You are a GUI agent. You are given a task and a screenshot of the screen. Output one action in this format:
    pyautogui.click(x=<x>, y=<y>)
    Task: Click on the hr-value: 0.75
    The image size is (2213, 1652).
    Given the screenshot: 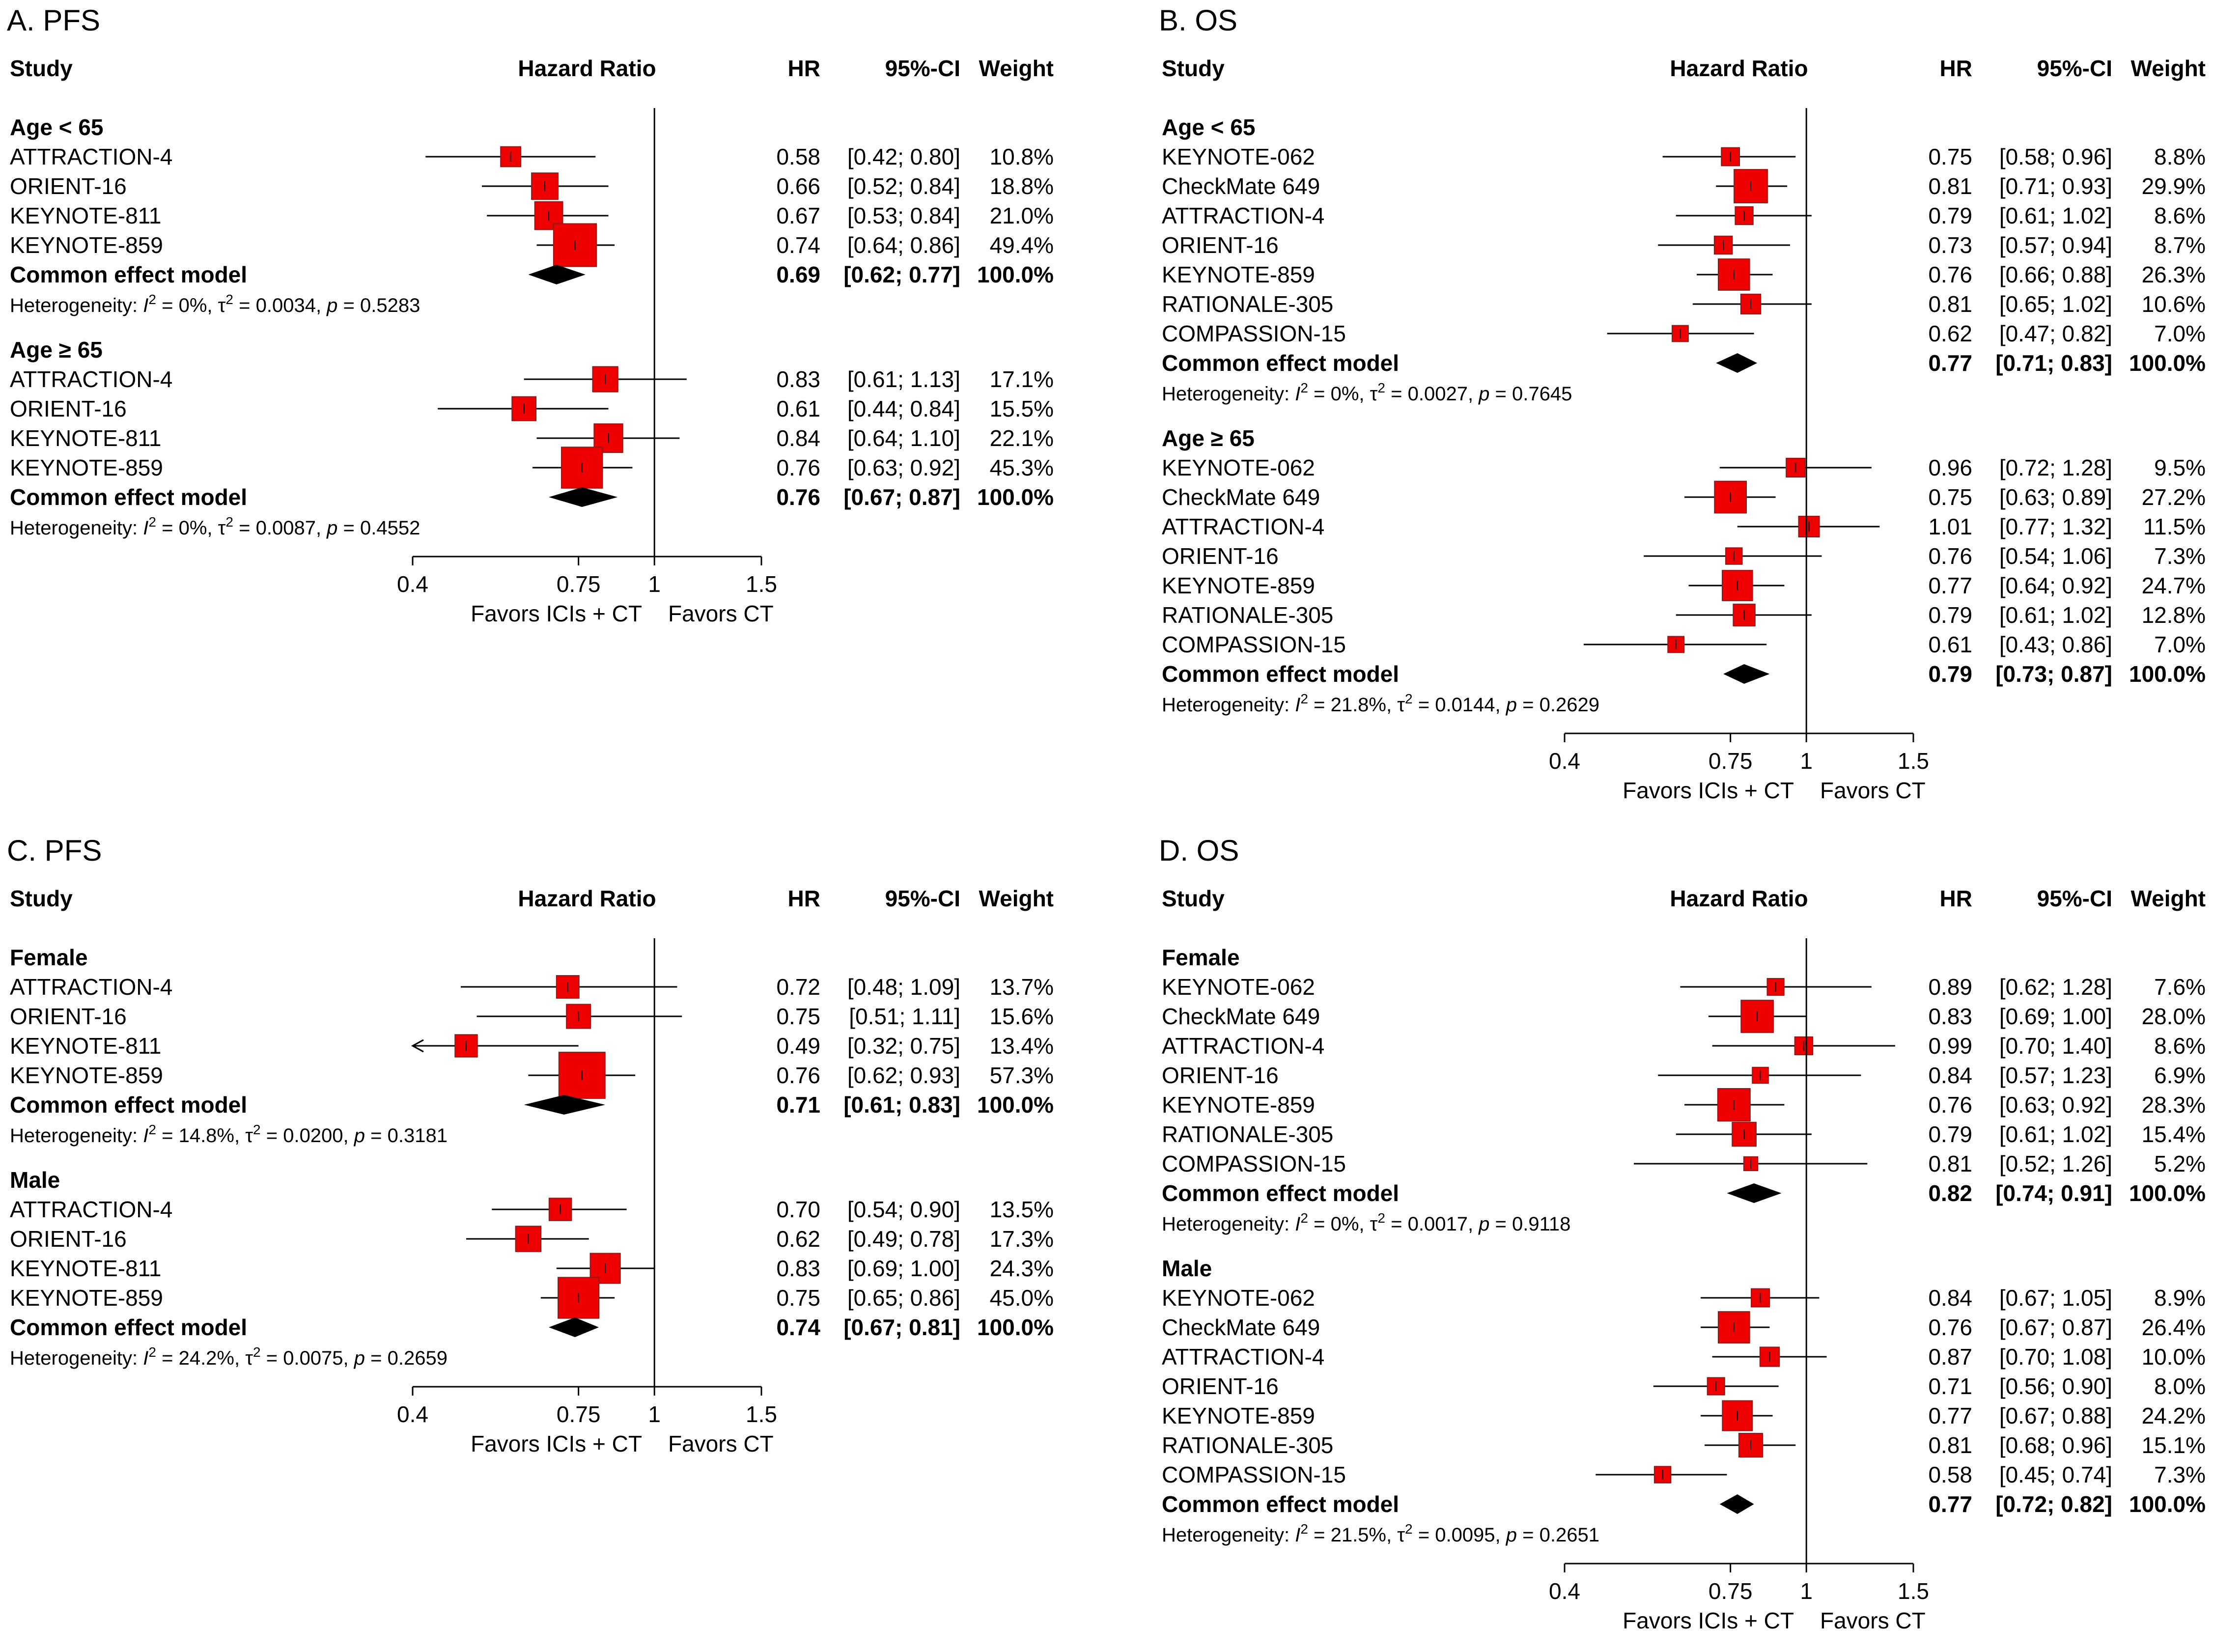 What is the action you would take?
    pyautogui.click(x=798, y=1016)
    